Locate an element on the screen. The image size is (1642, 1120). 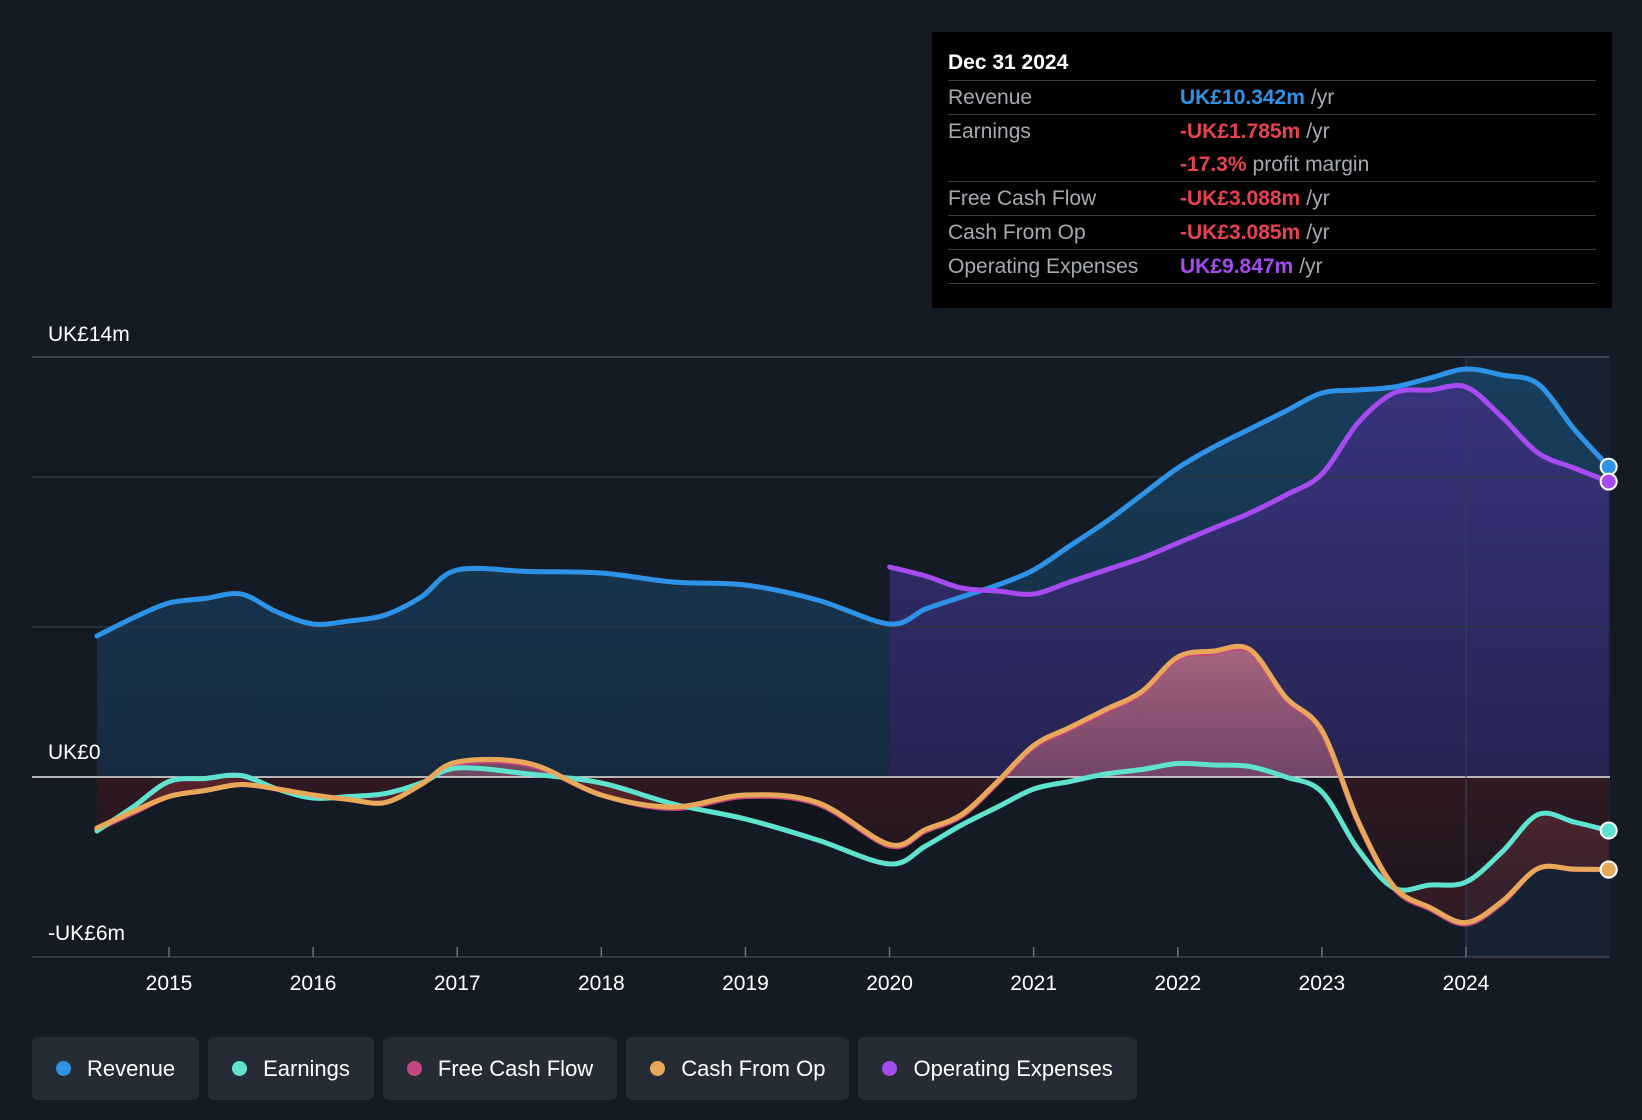
tooltip-value: -UK£3.088m is located at coordinates (1240, 198).